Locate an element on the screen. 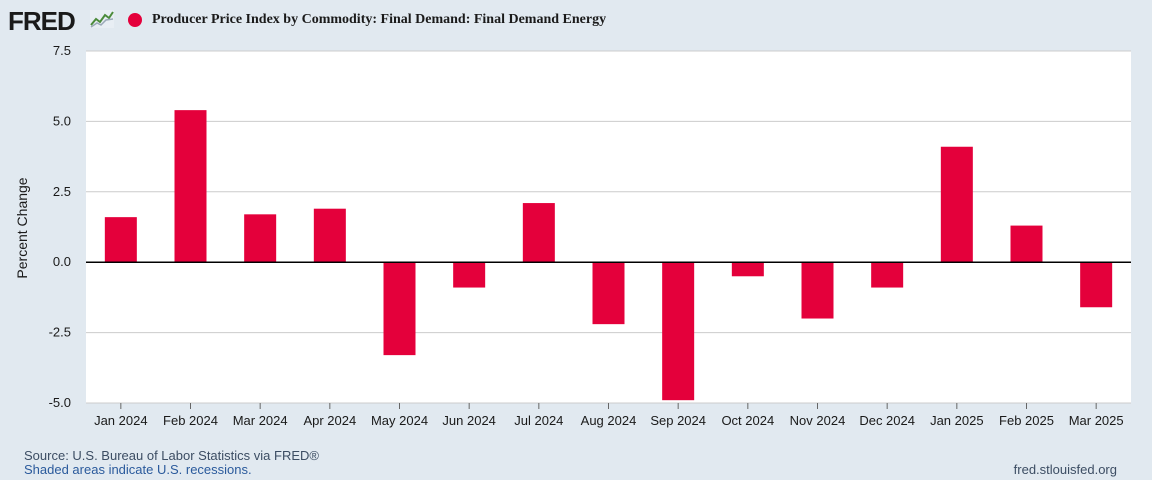  bar-aug-2024 is located at coordinates (608, 293).